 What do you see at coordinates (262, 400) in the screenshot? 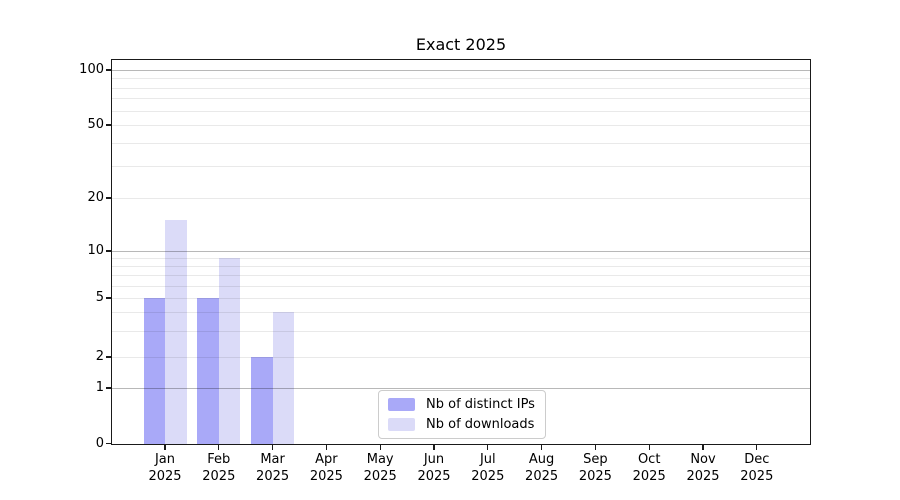
I see `bar-distinct-ips-mar` at bounding box center [262, 400].